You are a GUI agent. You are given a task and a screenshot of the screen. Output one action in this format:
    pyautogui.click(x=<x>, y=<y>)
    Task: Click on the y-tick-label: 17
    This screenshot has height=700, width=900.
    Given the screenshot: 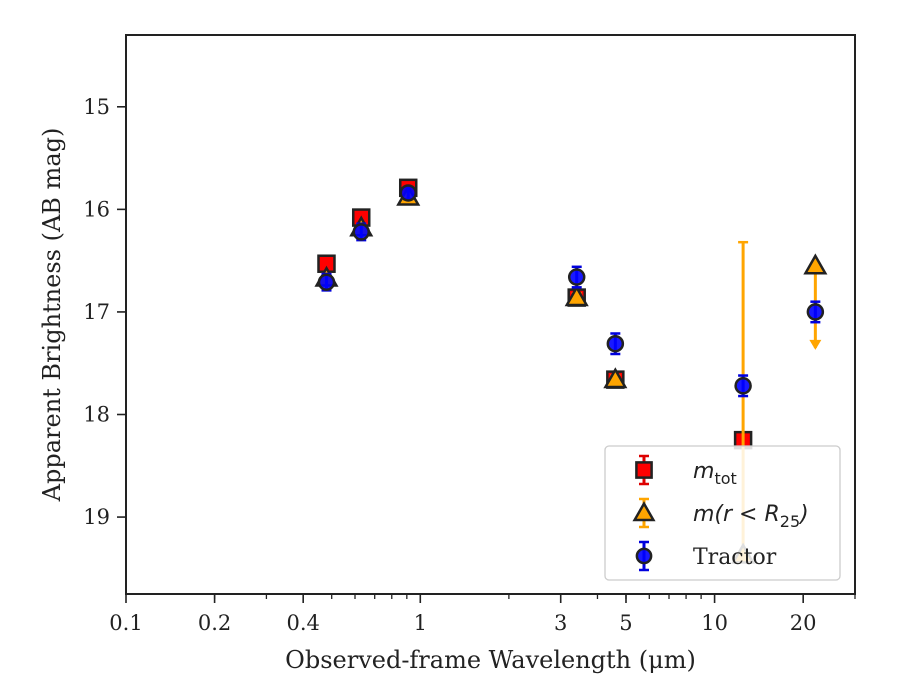 What is the action you would take?
    pyautogui.click(x=96, y=312)
    